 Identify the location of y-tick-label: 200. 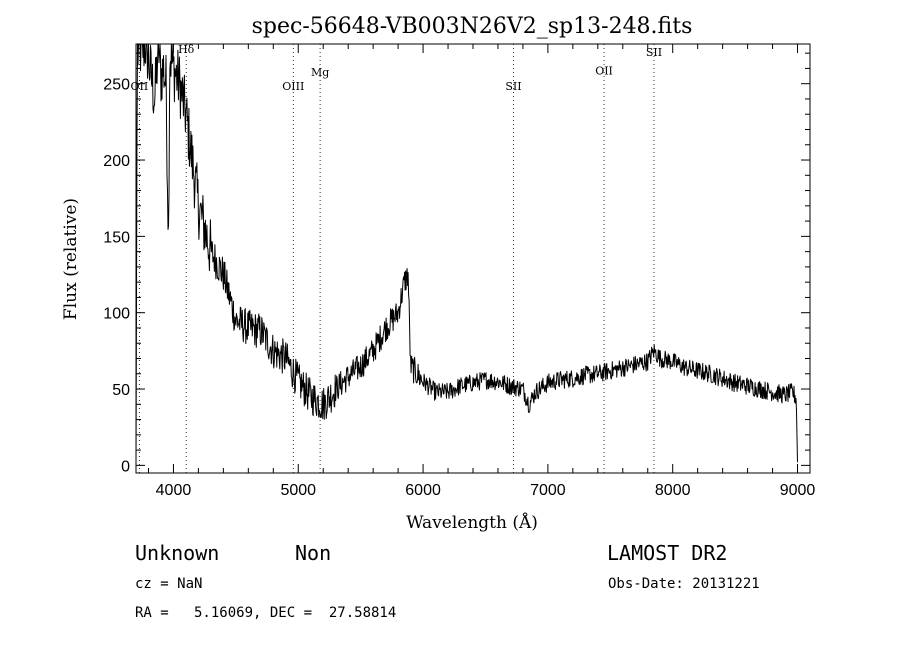
(116, 161).